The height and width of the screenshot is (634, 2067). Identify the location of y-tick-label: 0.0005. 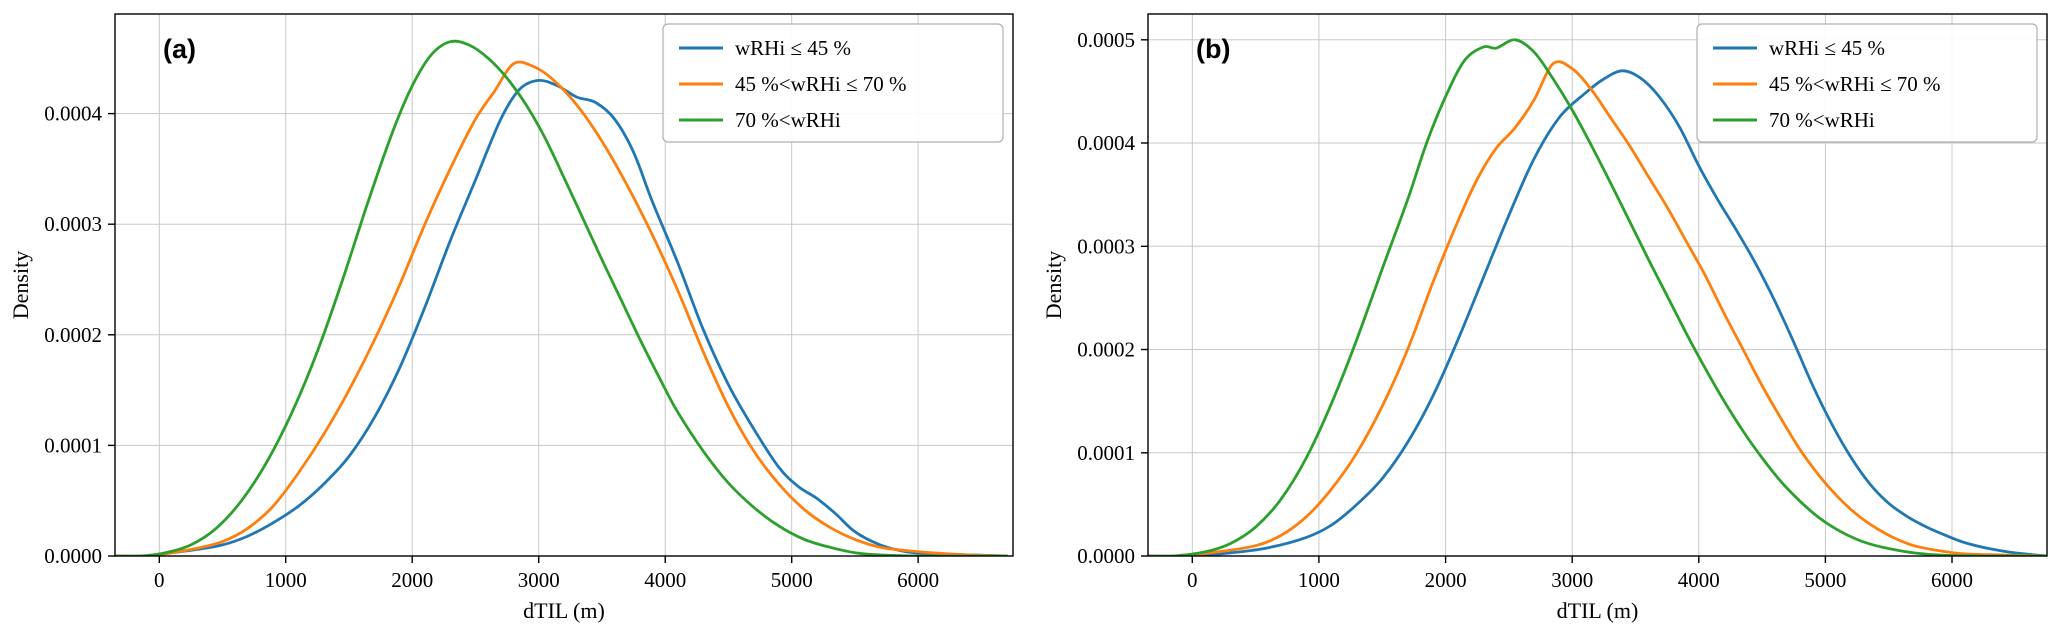
(1106, 40).